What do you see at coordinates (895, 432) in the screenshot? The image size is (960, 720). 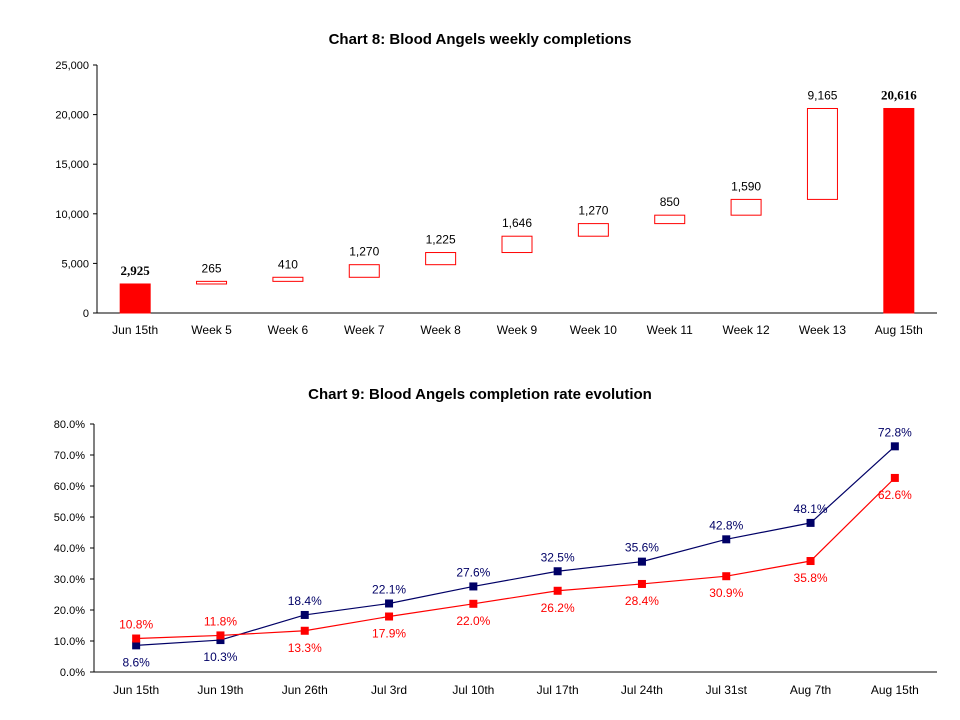 I see `chart-9-series-1-data-label: 72.8%` at bounding box center [895, 432].